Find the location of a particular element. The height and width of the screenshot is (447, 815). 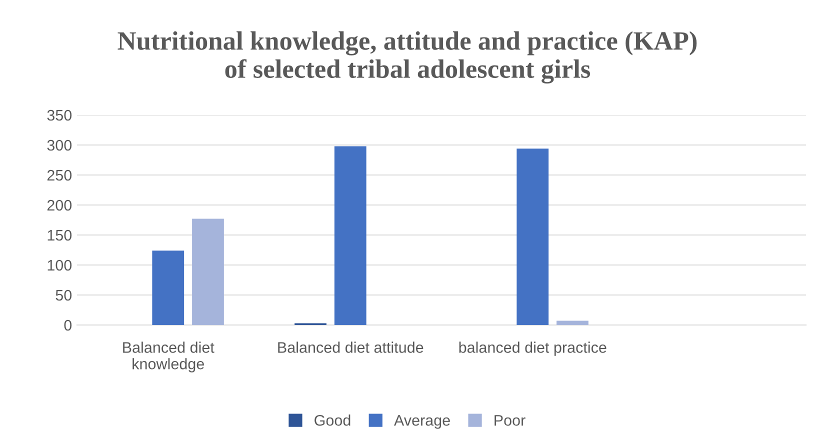

y-tick-label: 300 is located at coordinates (59, 145).